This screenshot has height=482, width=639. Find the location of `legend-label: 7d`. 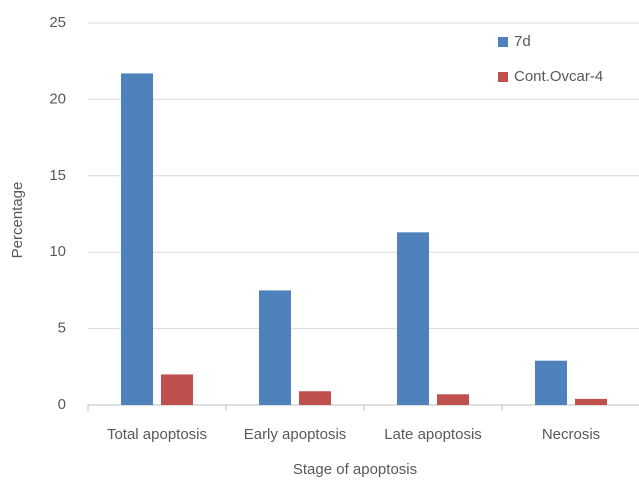

legend-label: 7d is located at coordinates (522, 41).